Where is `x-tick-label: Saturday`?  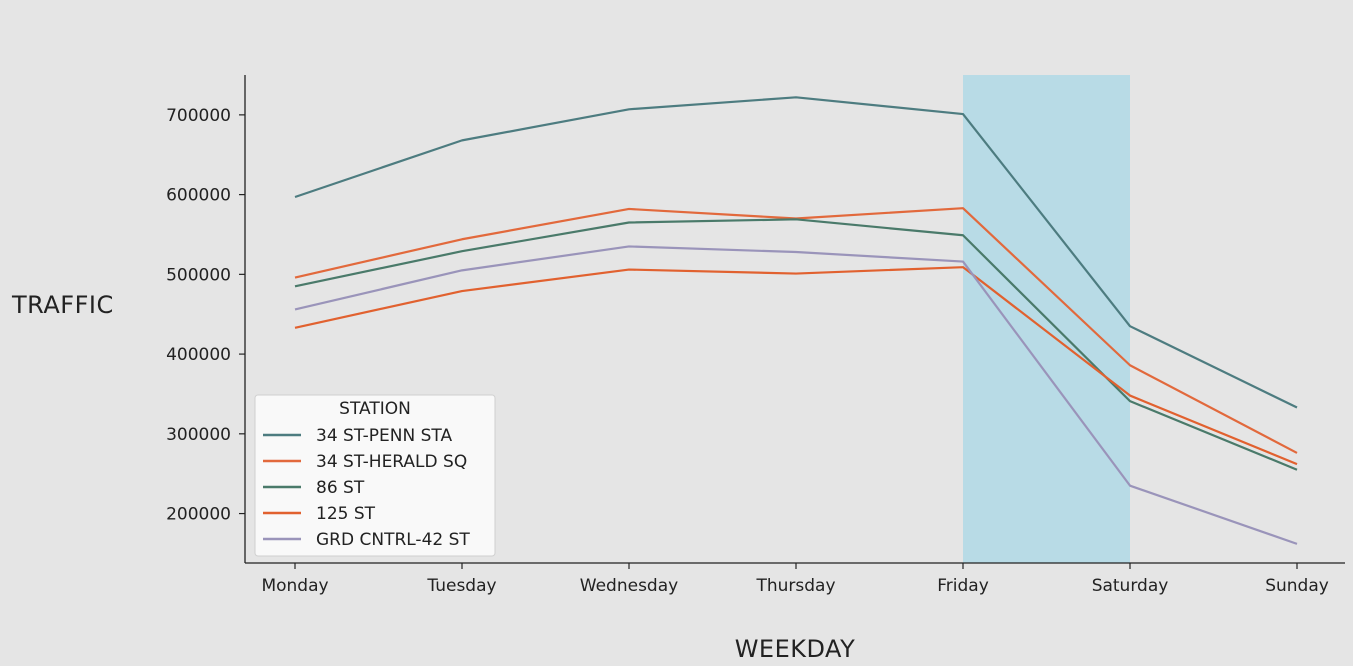
x-tick-label: Saturday is located at coordinates (1130, 586).